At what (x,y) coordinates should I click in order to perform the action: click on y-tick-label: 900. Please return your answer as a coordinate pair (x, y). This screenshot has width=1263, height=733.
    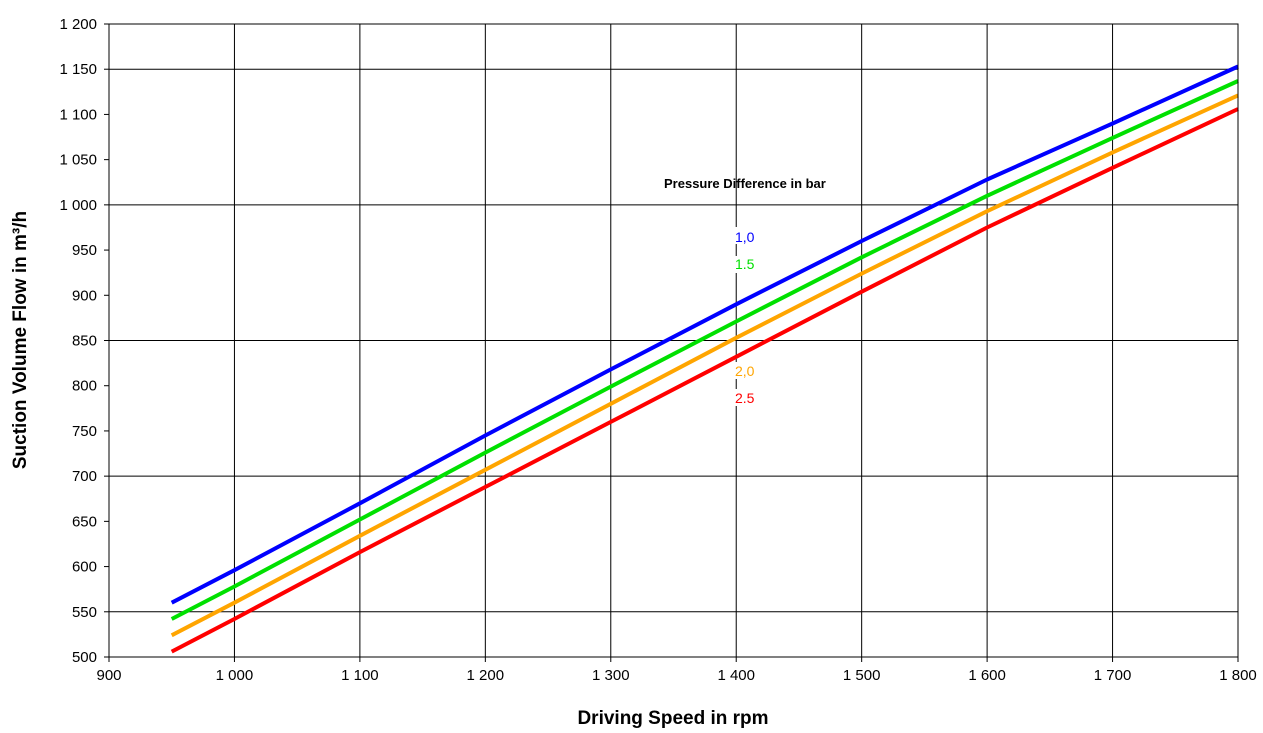
    Looking at the image, I should click on (84, 295).